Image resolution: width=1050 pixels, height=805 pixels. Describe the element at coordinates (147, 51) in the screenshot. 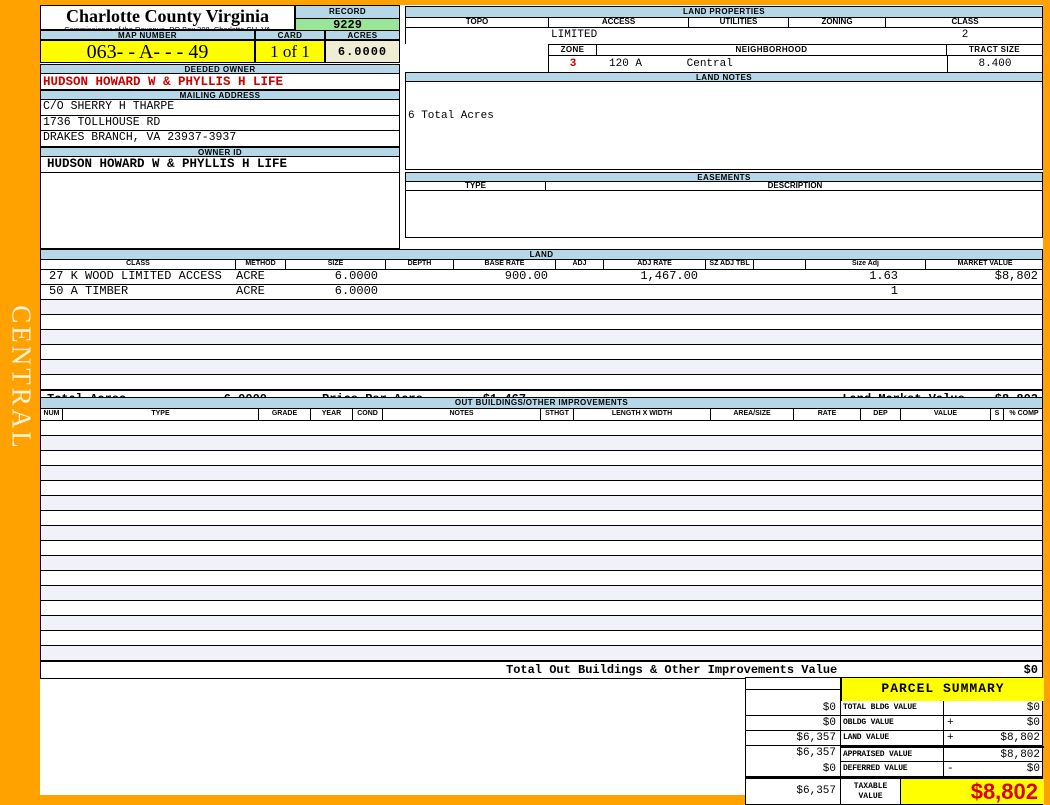

I see `map-number-value: 063- - A- - - 49` at that location.